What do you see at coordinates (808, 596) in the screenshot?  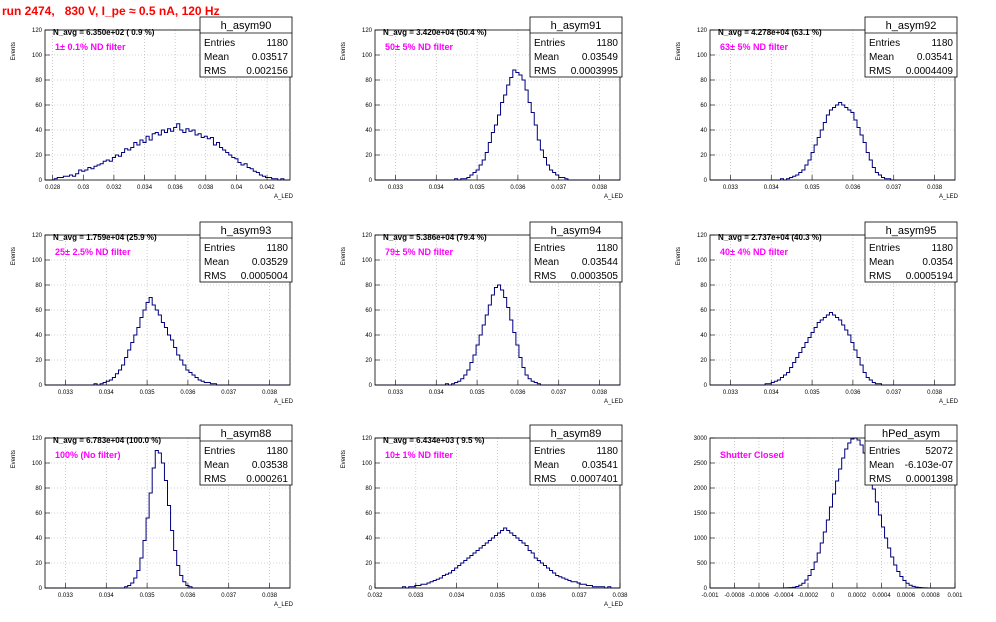 I see `x-tick-label: -0.0002` at bounding box center [808, 596].